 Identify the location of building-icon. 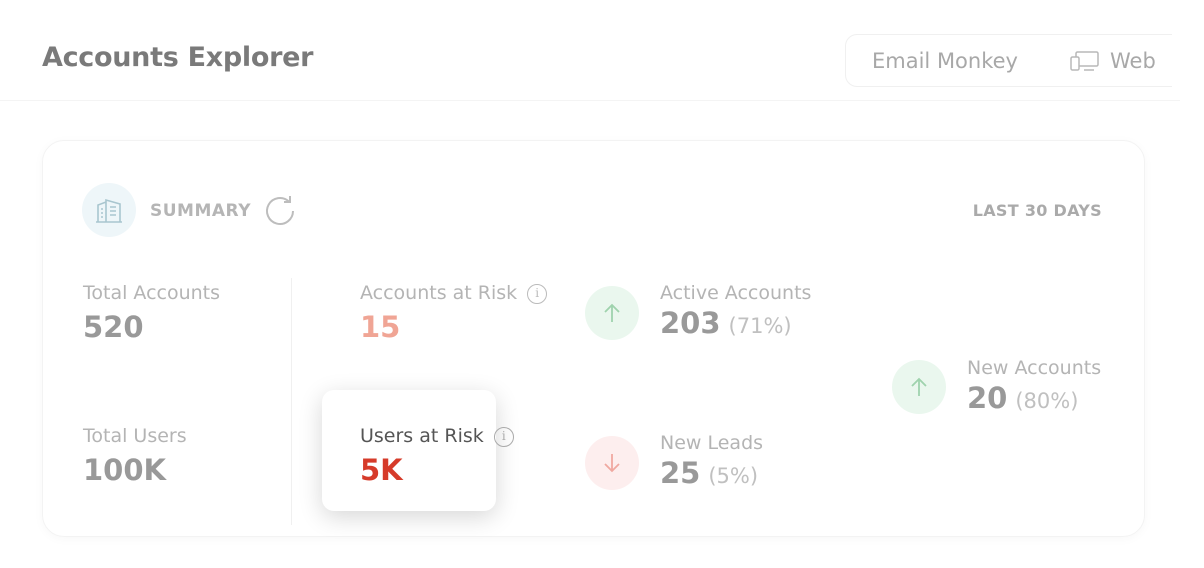
(109, 210).